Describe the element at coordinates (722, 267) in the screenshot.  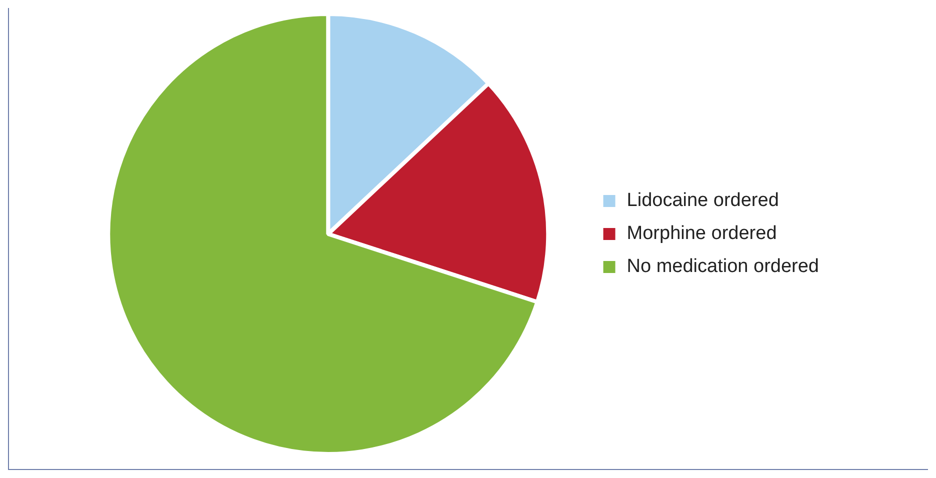
I see `legend-label: No medication ordered` at that location.